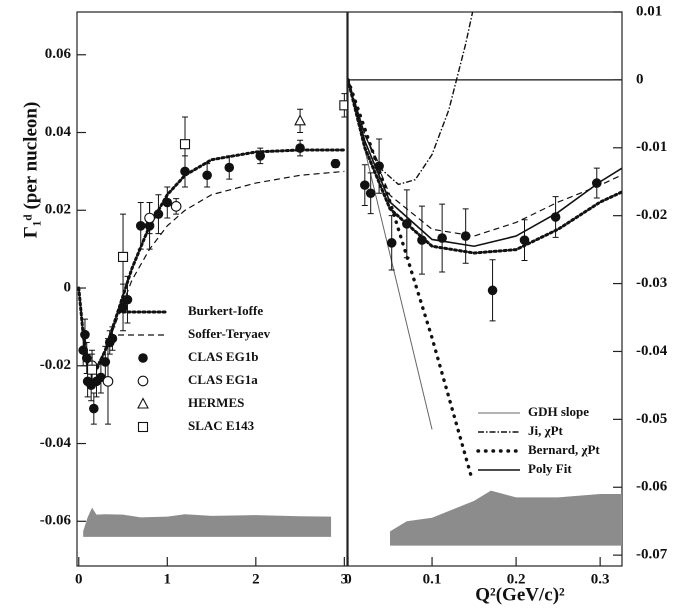 This screenshot has height=609, width=673. What do you see at coordinates (30, 170) in the screenshot?
I see `y-axis-label: Γ₁ᵈ (per nucleon)` at bounding box center [30, 170].